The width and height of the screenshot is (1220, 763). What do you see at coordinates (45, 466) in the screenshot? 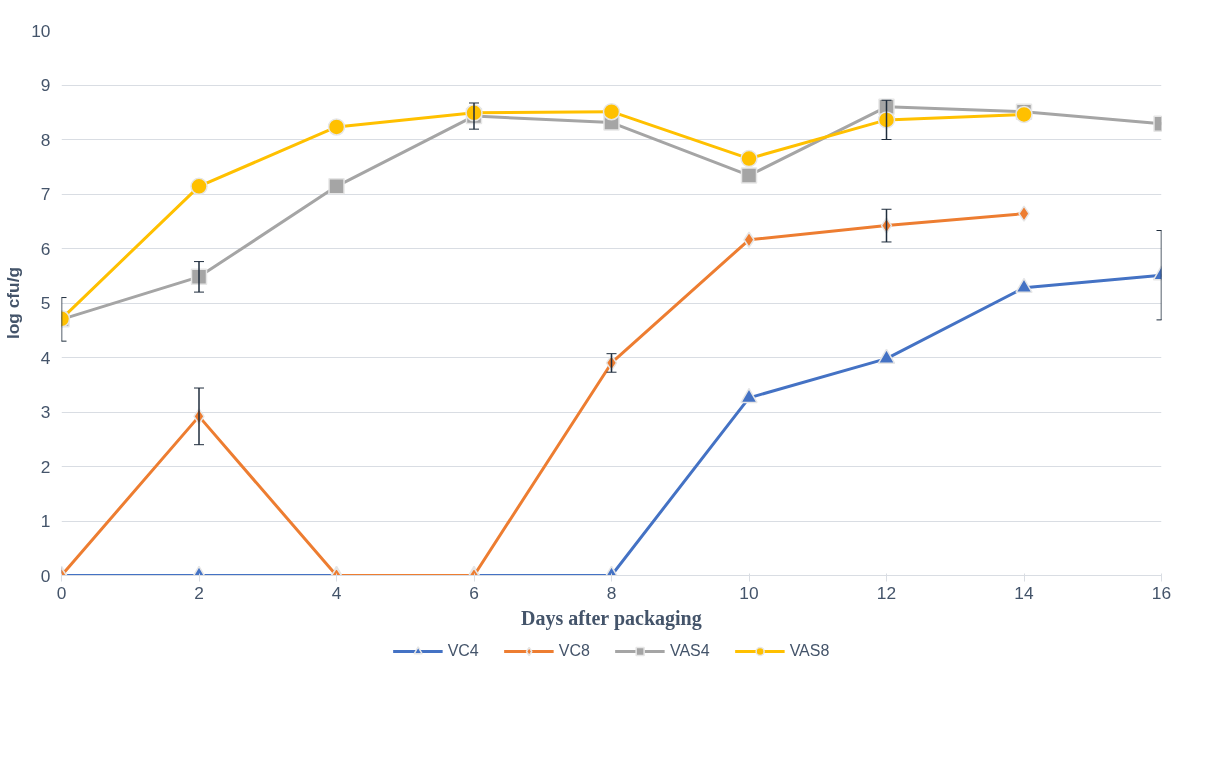
I see `y-tick-label: 2` at bounding box center [45, 466].